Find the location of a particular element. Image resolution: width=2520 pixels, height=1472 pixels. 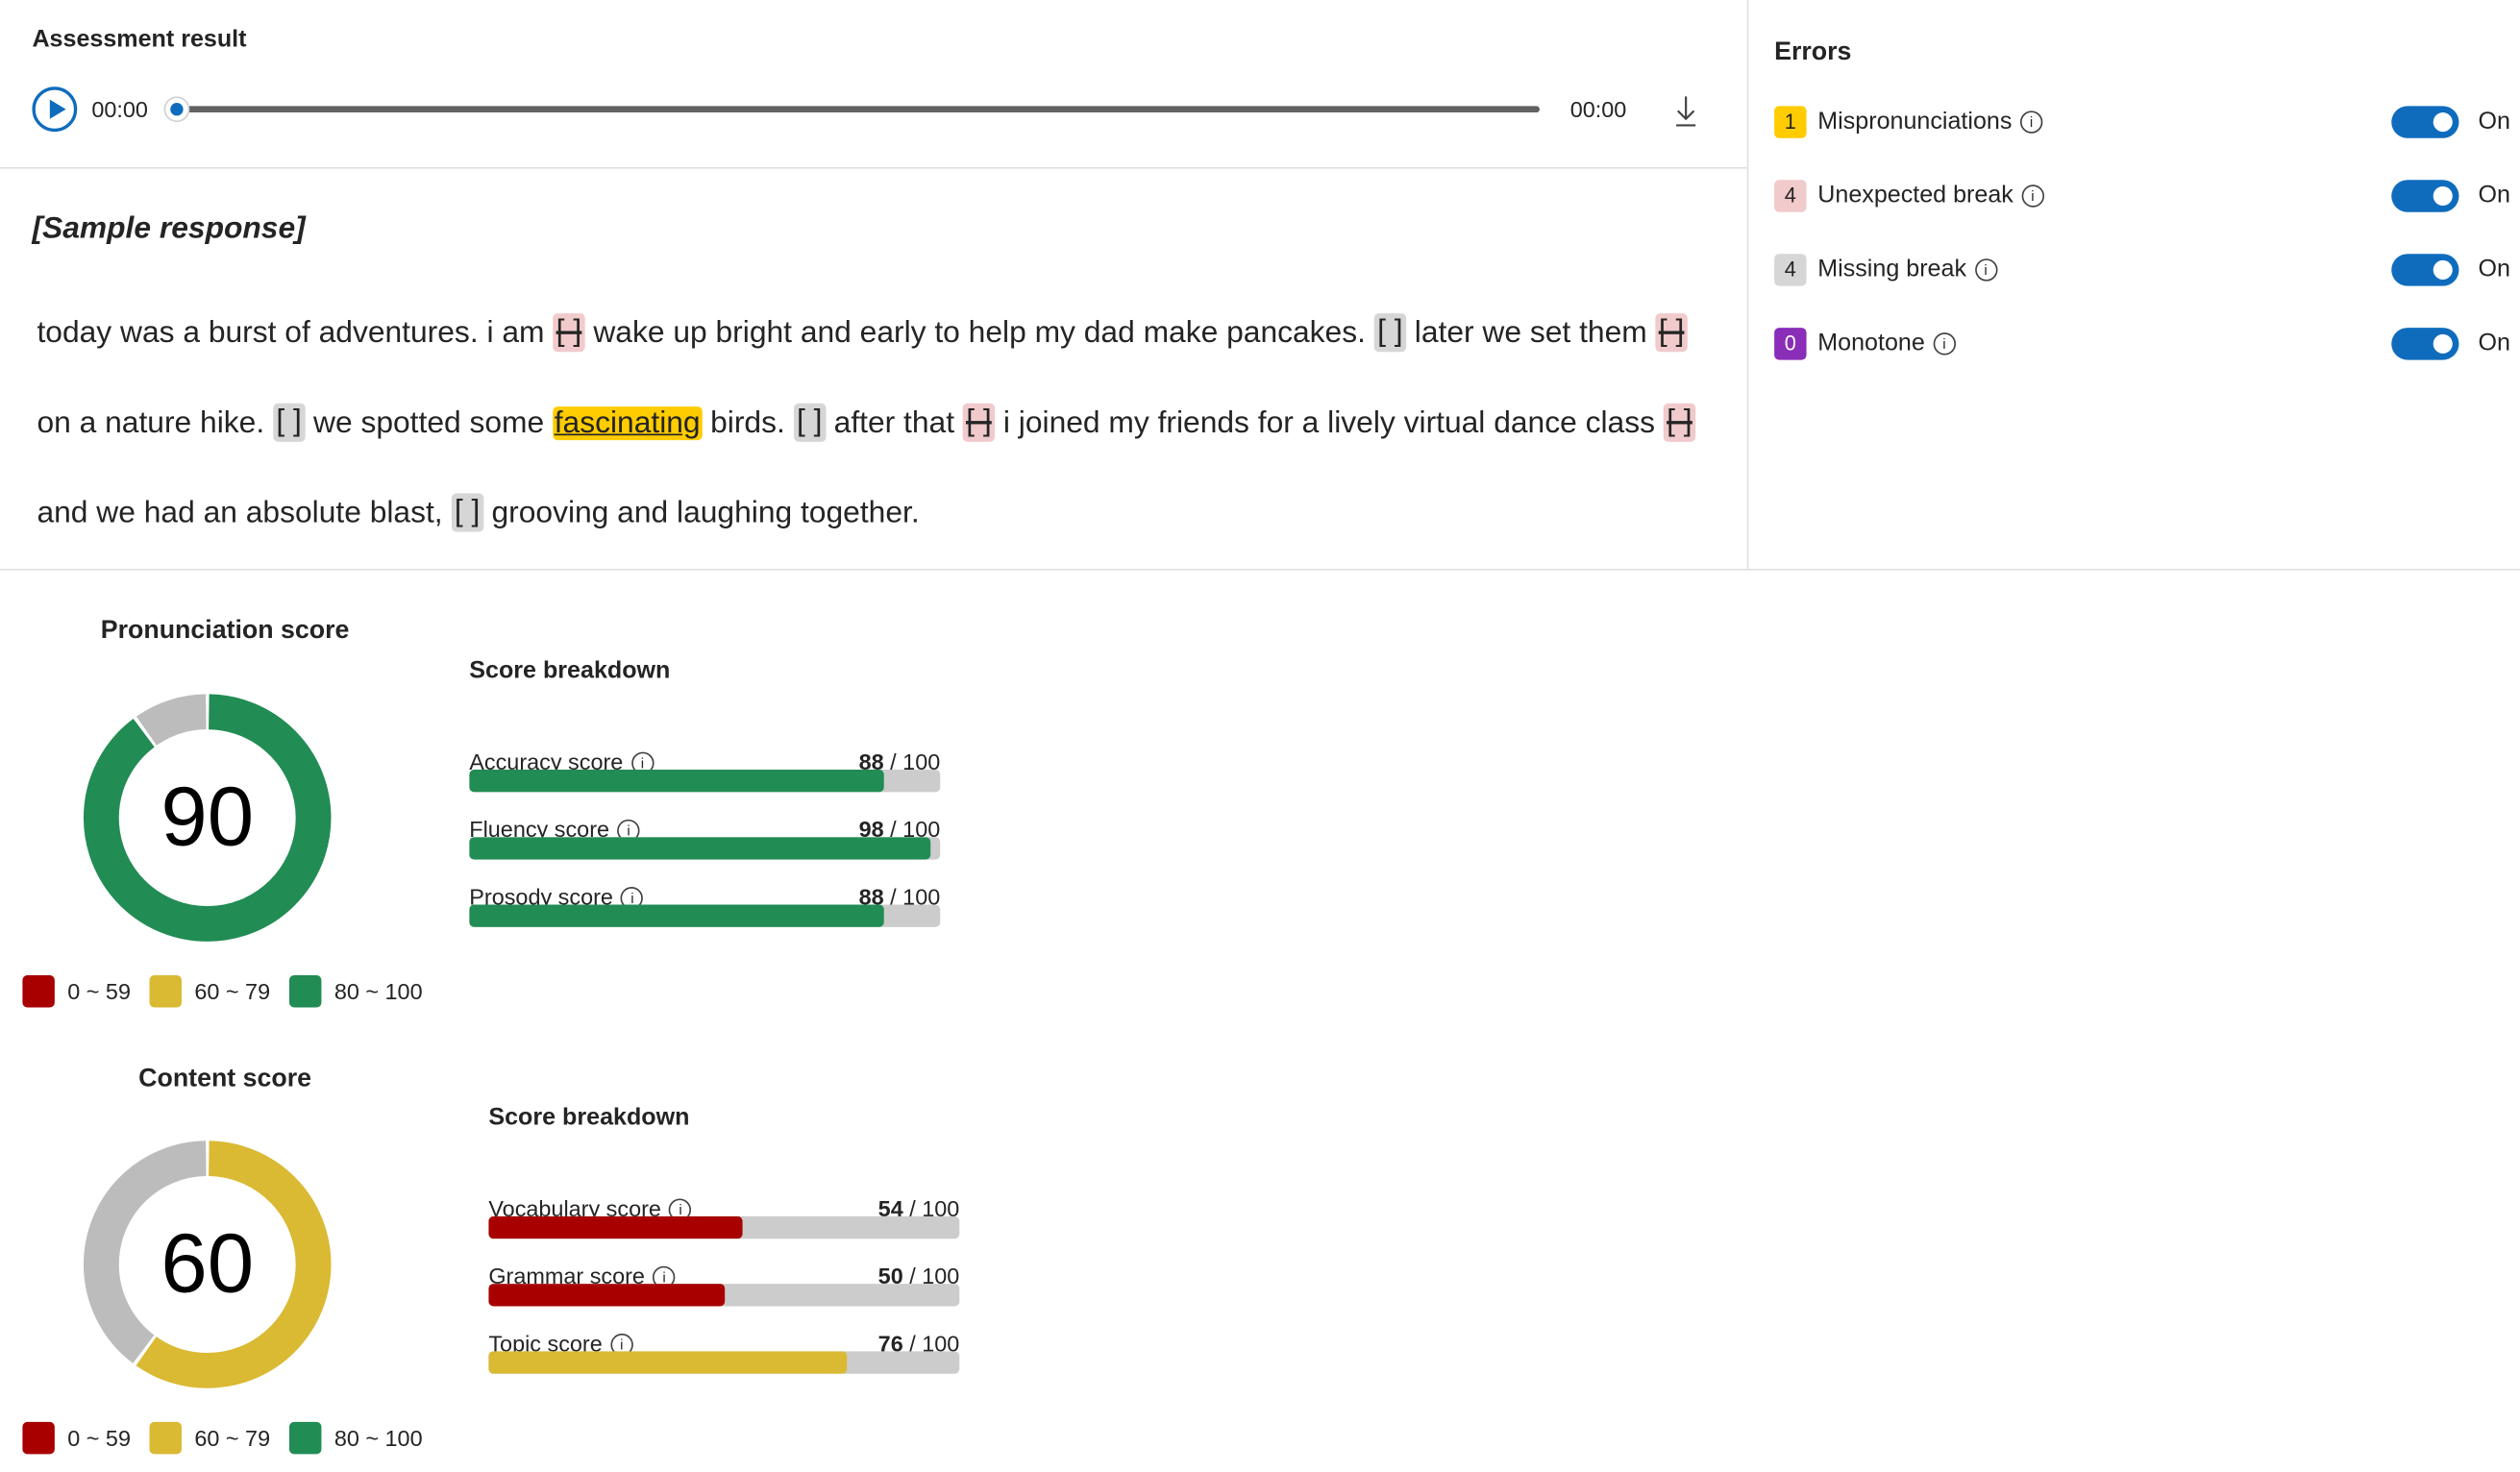

error-count-badge: 0 is located at coordinates (1791, 344).